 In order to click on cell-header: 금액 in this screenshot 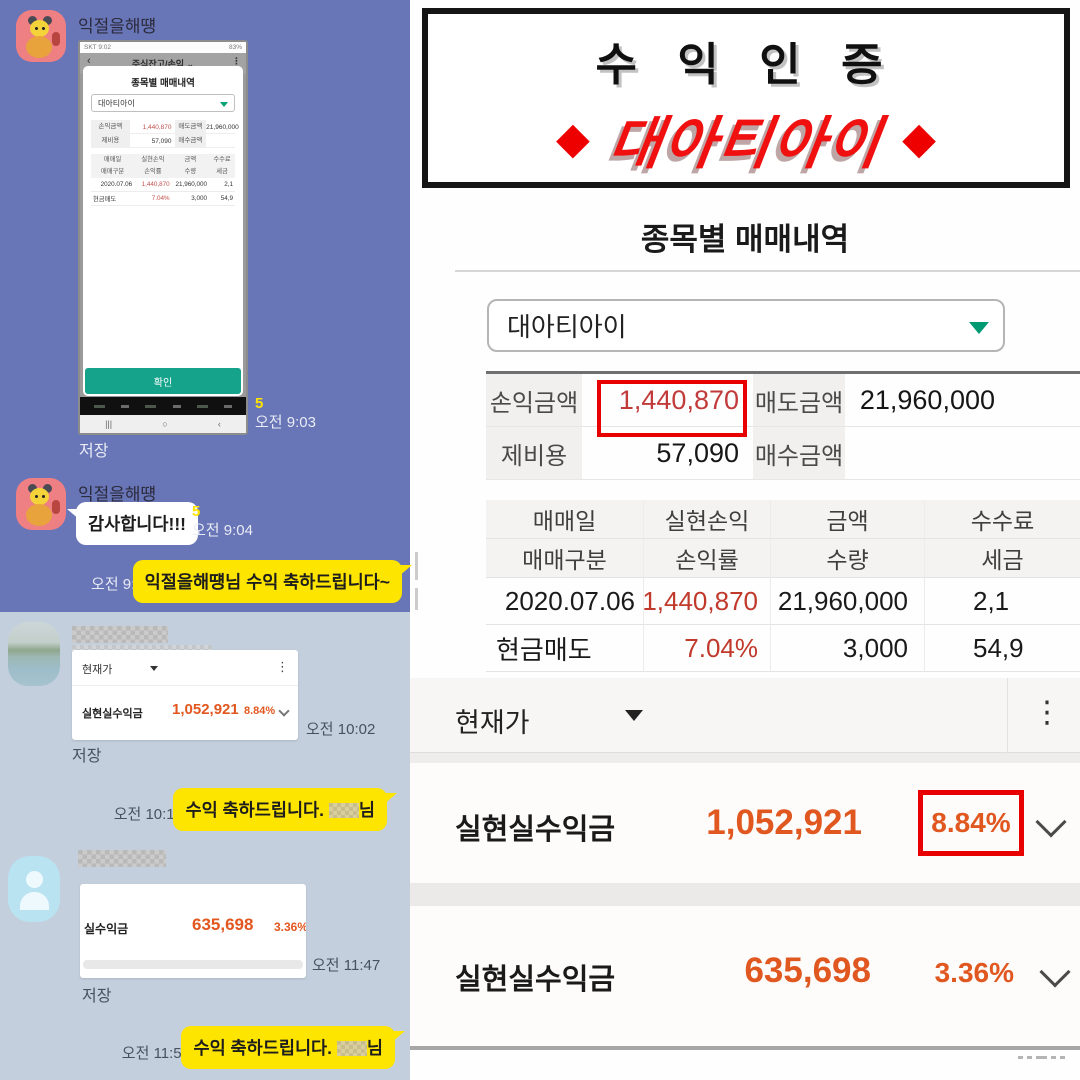, I will do `click(847, 519)`.